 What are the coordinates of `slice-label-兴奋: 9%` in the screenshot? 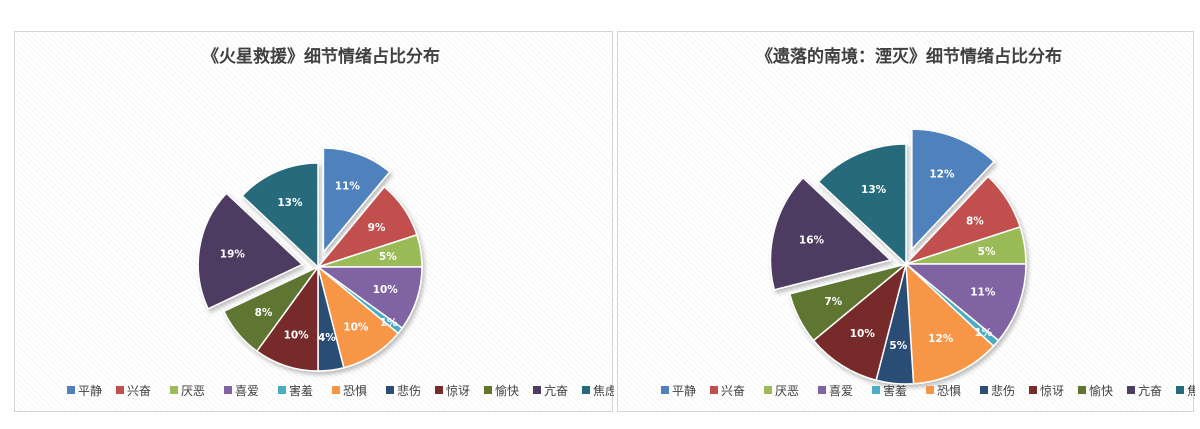 It's located at (377, 228).